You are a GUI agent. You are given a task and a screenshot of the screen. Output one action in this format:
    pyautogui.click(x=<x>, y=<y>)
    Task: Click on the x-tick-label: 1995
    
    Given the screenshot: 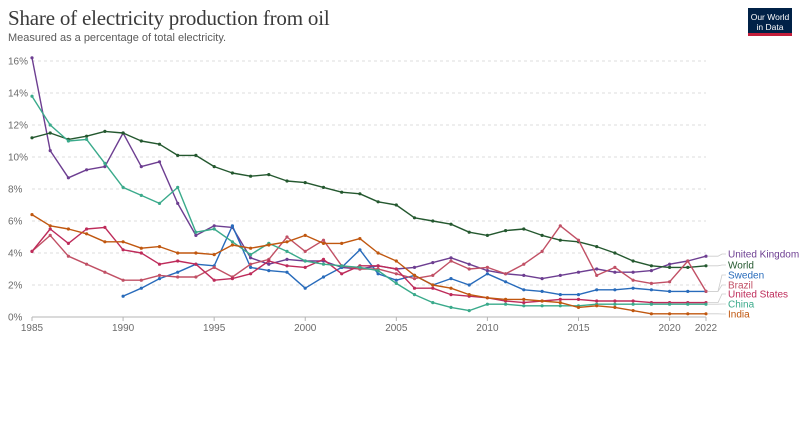 What is the action you would take?
    pyautogui.click(x=214, y=328)
    